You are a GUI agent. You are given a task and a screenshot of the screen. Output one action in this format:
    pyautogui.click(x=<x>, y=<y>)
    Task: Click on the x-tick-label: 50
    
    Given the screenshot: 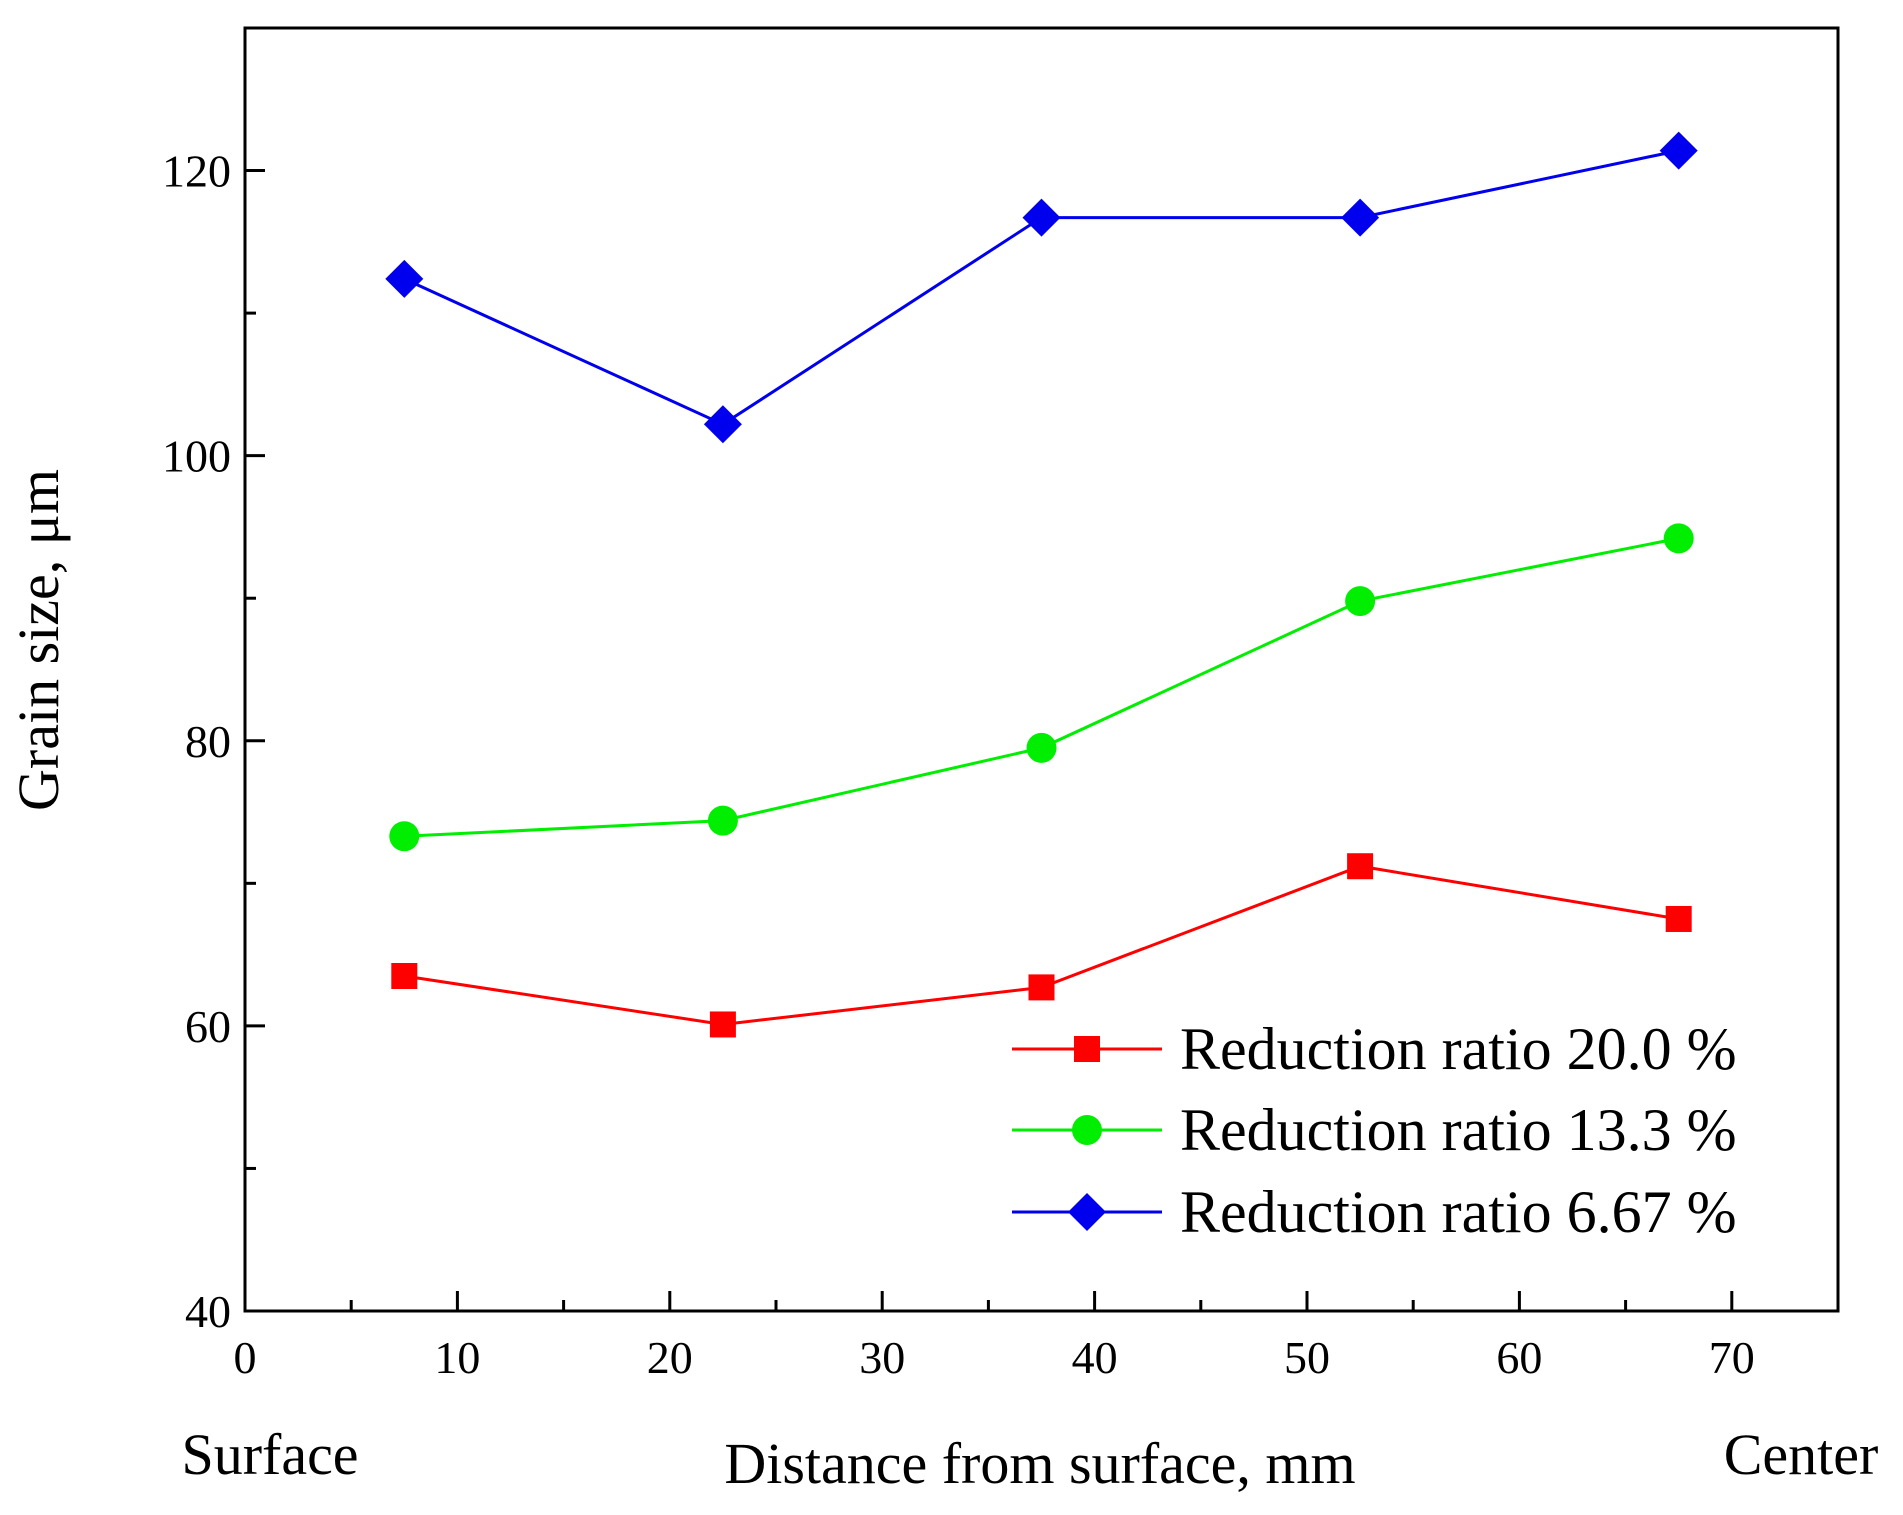 What is the action you would take?
    pyautogui.click(x=1307, y=1357)
    